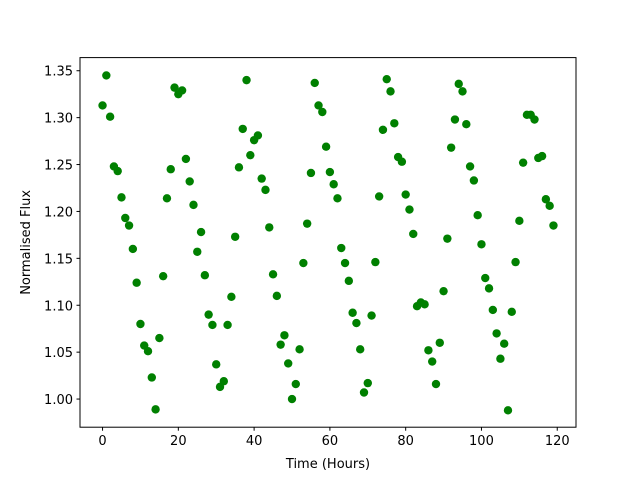 This screenshot has width=640, height=480. Describe the element at coordinates (26, 242) in the screenshot. I see `y-axis-label: Normalised Flux` at that location.